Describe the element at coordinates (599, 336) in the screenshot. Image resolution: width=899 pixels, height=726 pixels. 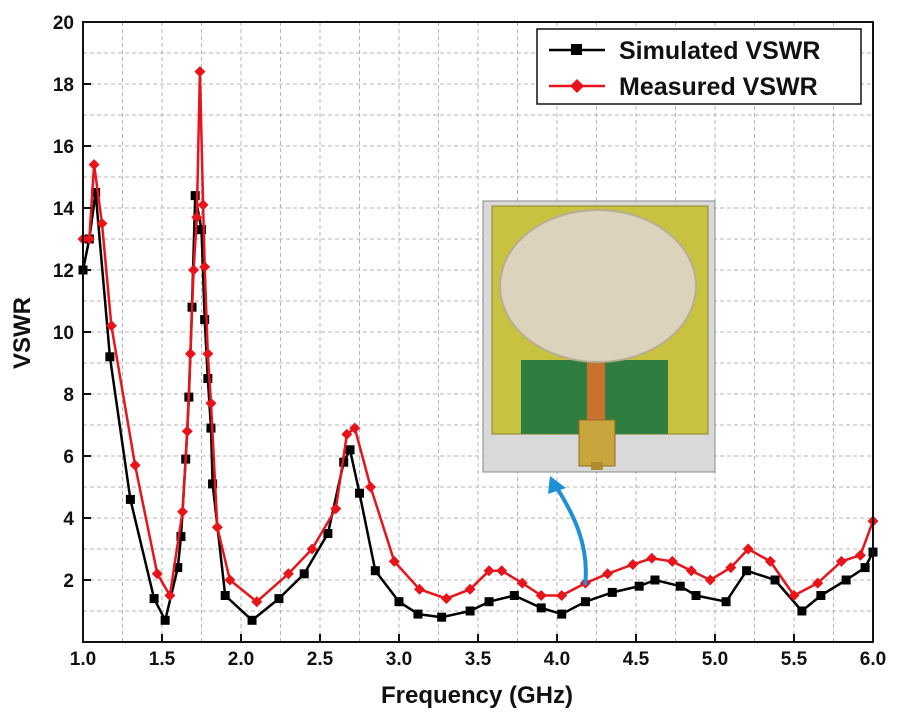
I see `antenna-photo-inset` at that location.